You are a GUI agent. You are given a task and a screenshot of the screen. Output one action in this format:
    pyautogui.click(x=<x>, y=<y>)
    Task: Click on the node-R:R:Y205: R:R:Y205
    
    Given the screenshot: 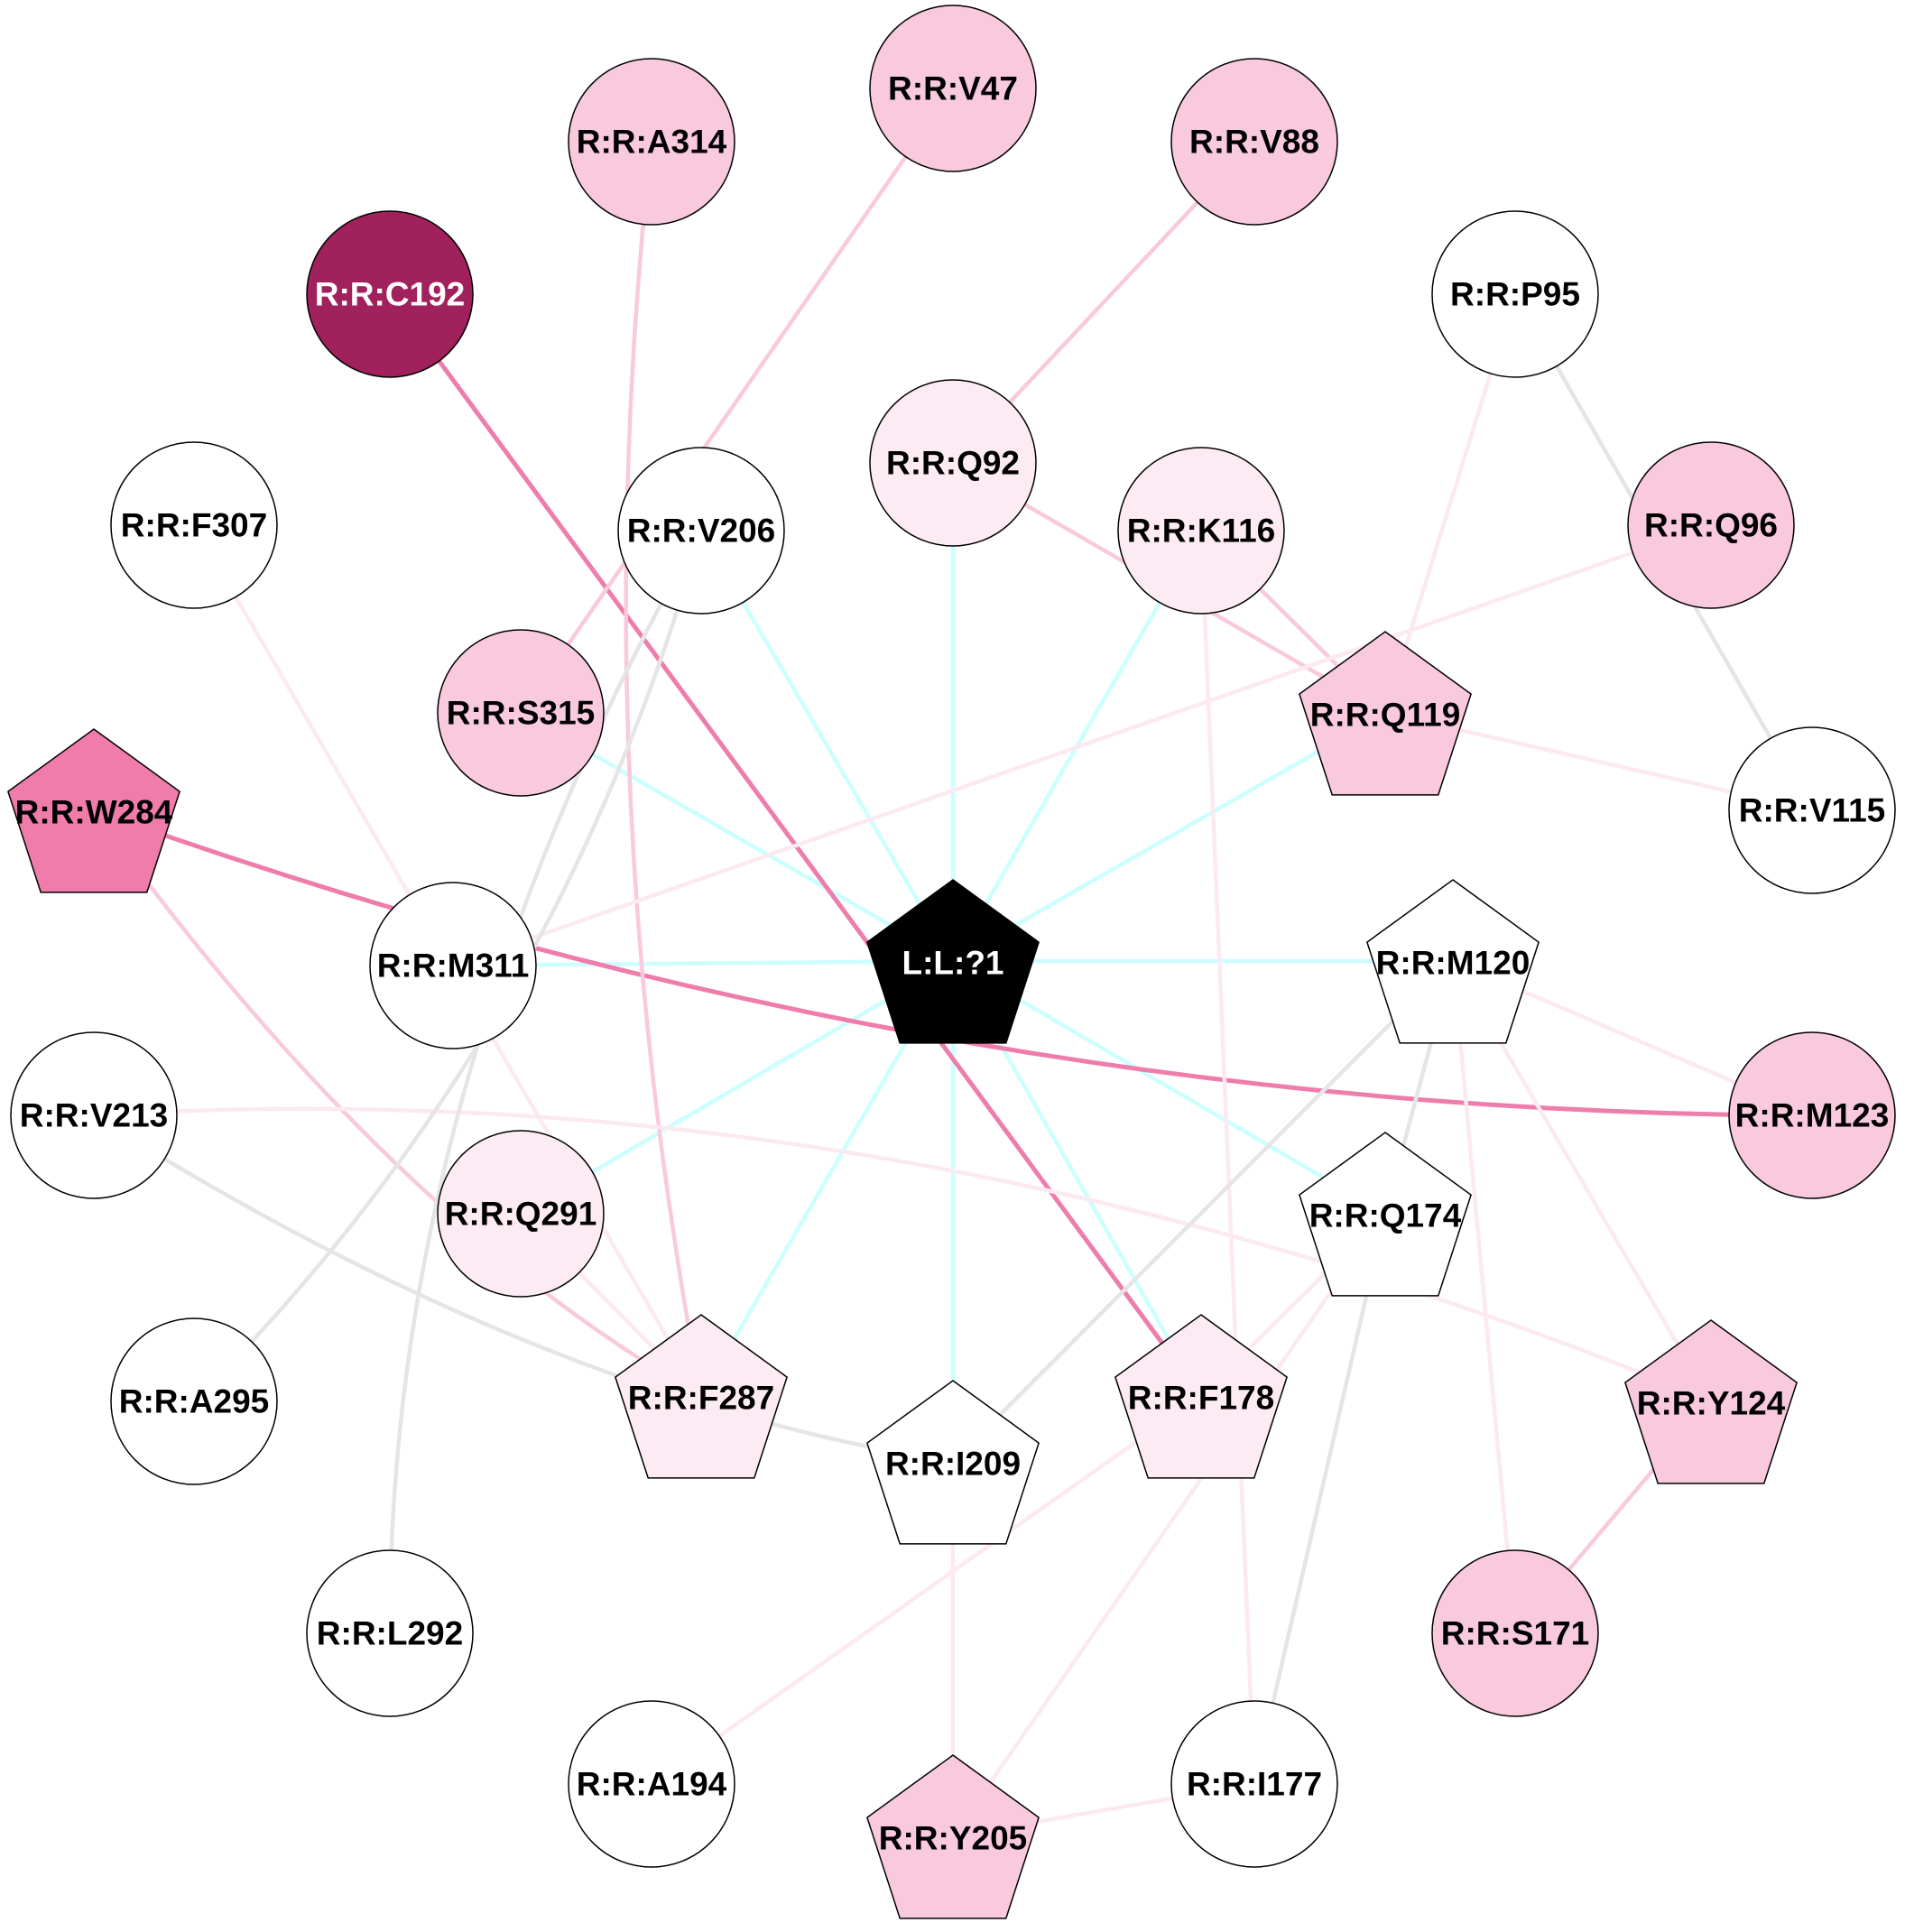 What is the action you would take?
    pyautogui.click(x=953, y=1836)
    